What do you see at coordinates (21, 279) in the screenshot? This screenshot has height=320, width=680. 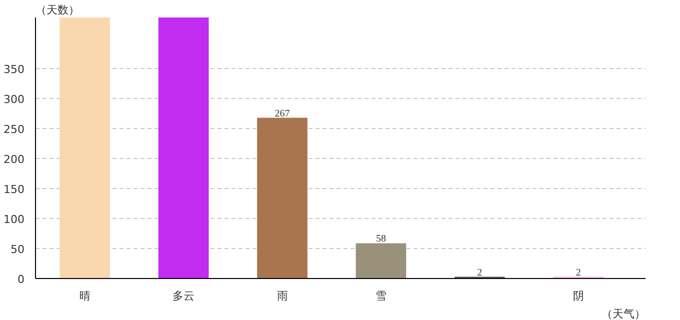 I see `y-tick-label: 0` at bounding box center [21, 279].